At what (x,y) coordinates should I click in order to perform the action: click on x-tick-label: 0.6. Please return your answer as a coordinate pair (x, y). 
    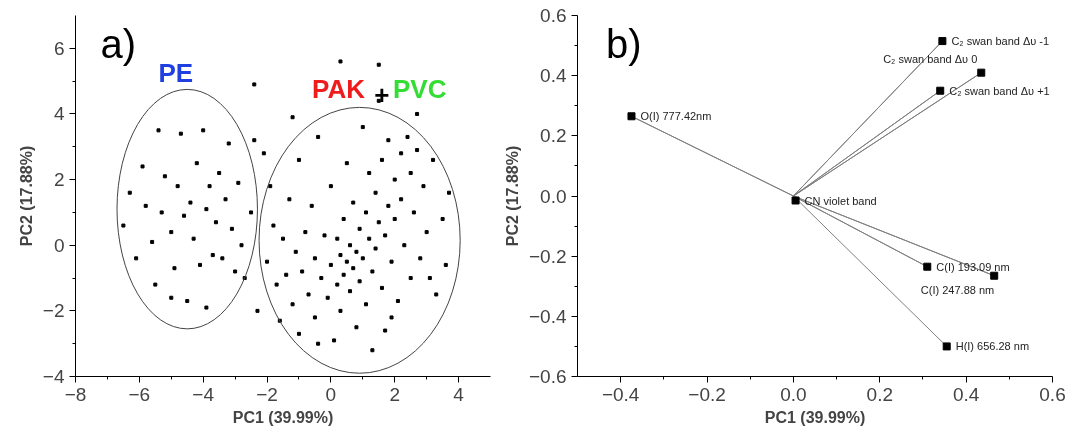
    Looking at the image, I should click on (1052, 394).